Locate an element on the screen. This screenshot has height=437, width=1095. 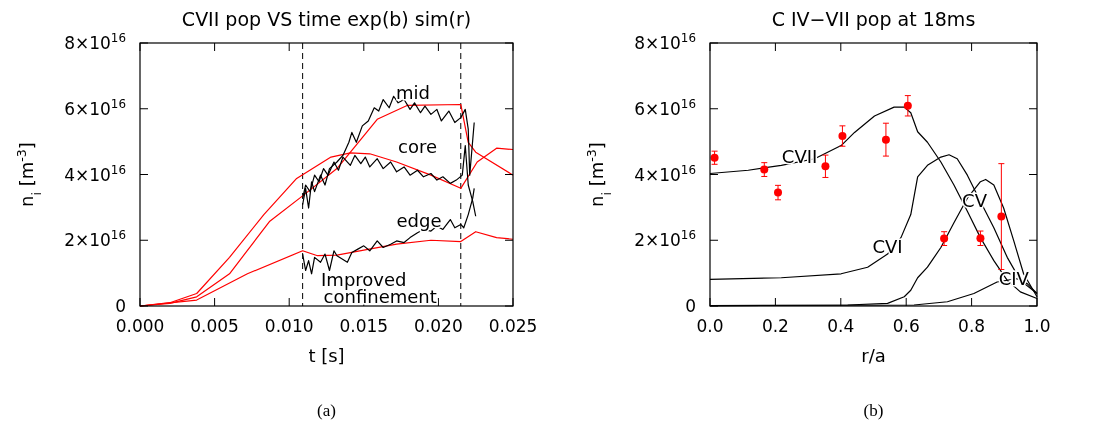
x-tick-label: 0.000 is located at coordinates (140, 326).